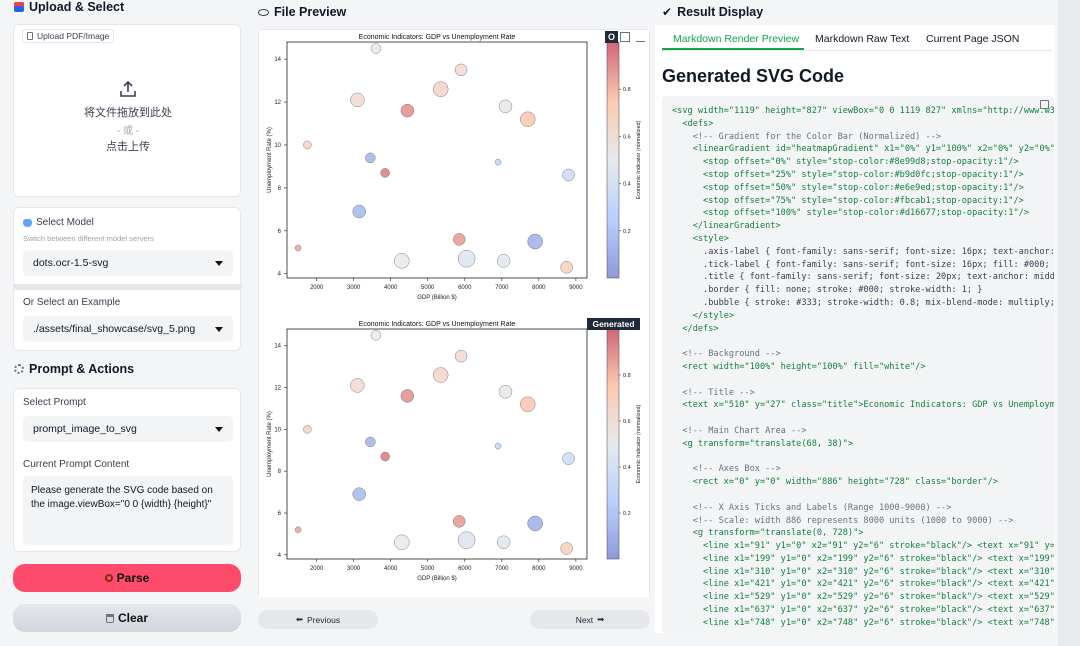 The width and height of the screenshot is (1080, 646). I want to click on result-heading: Generated SVG Code, so click(753, 76).